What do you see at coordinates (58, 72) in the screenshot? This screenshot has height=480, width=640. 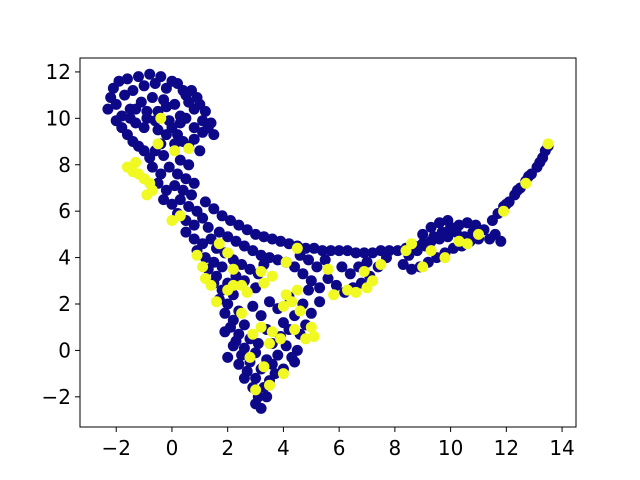 I see `y-tick-label: 12` at bounding box center [58, 72].